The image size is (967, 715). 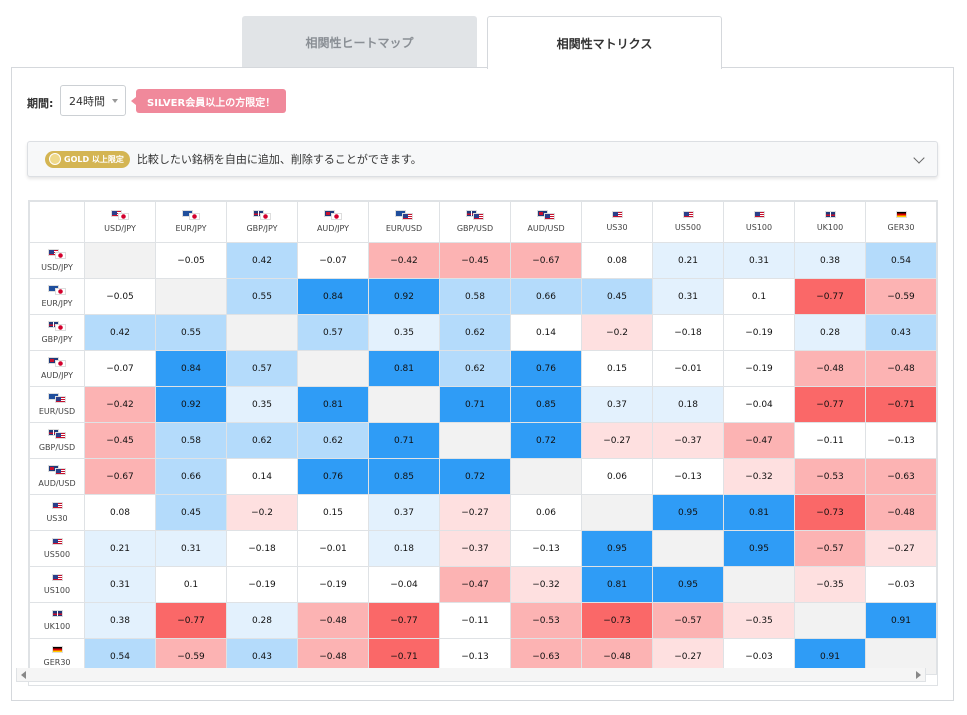 What do you see at coordinates (901, 584) in the screenshot?
I see `correlation-cell: −0.03` at bounding box center [901, 584].